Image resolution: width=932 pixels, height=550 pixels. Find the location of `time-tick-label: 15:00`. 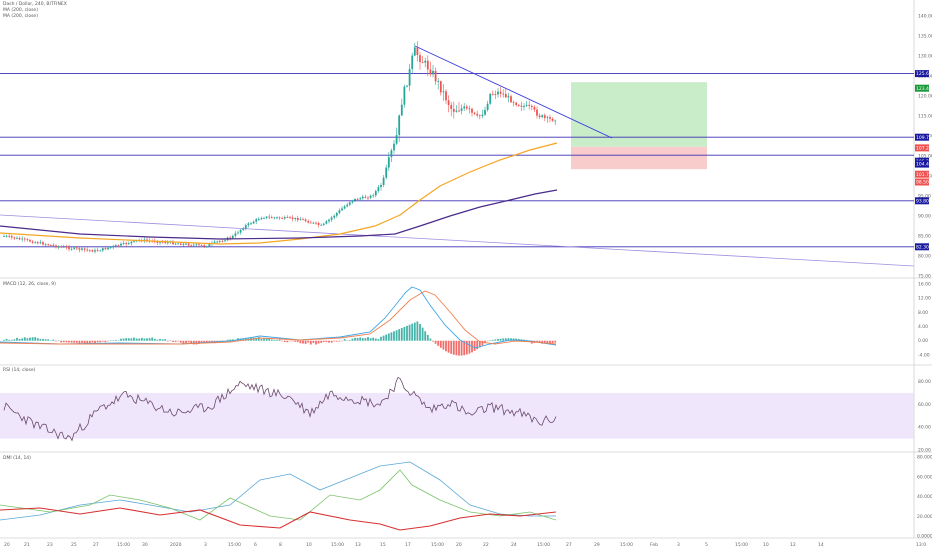

time-tick-label: 15:00 is located at coordinates (337, 545).